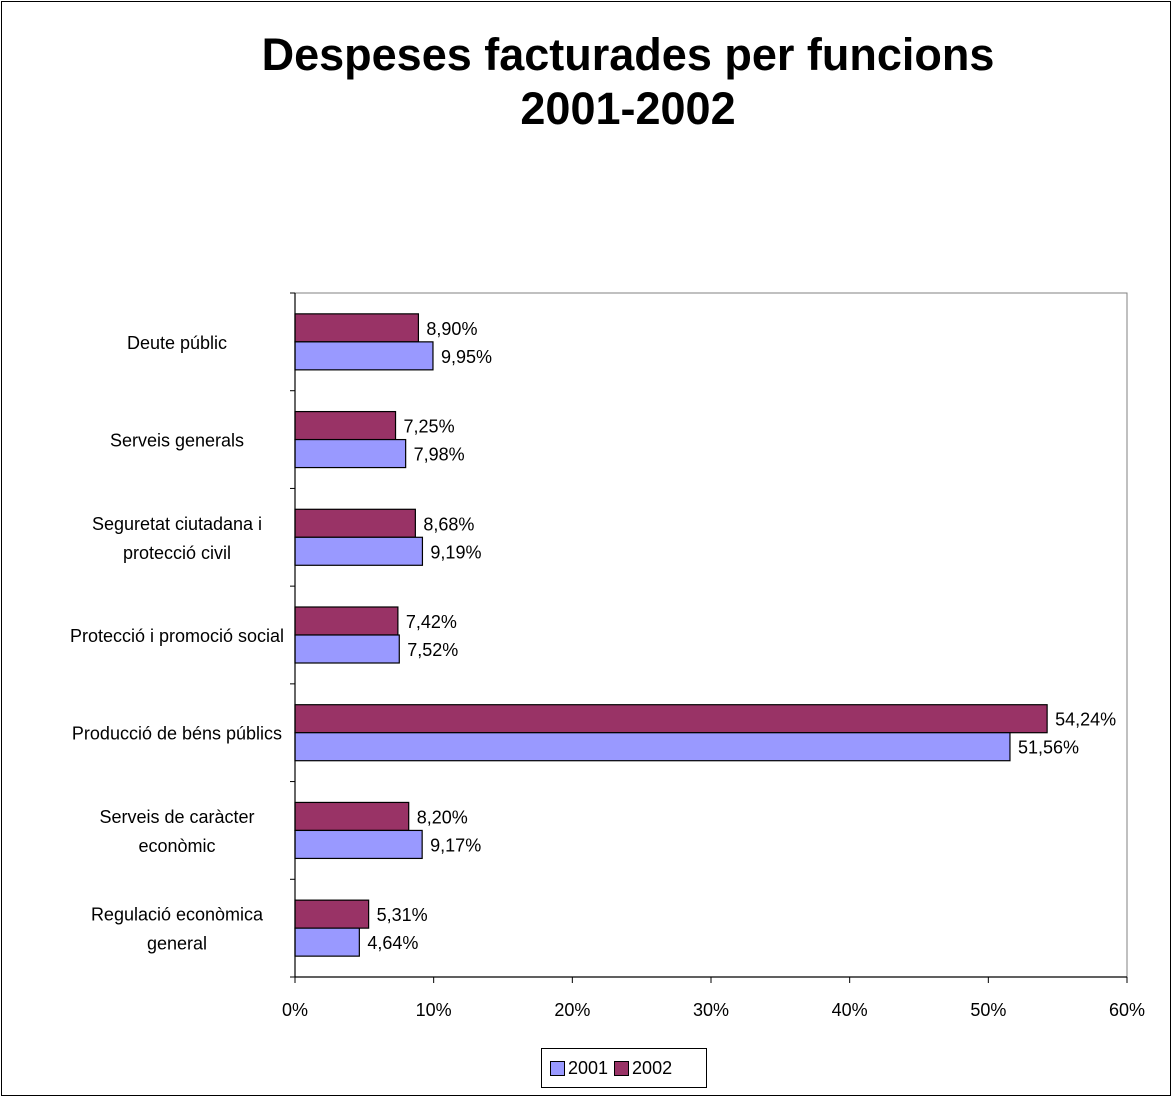 The width and height of the screenshot is (1173, 1097). I want to click on legend-item-2002: 2002, so click(643, 1068).